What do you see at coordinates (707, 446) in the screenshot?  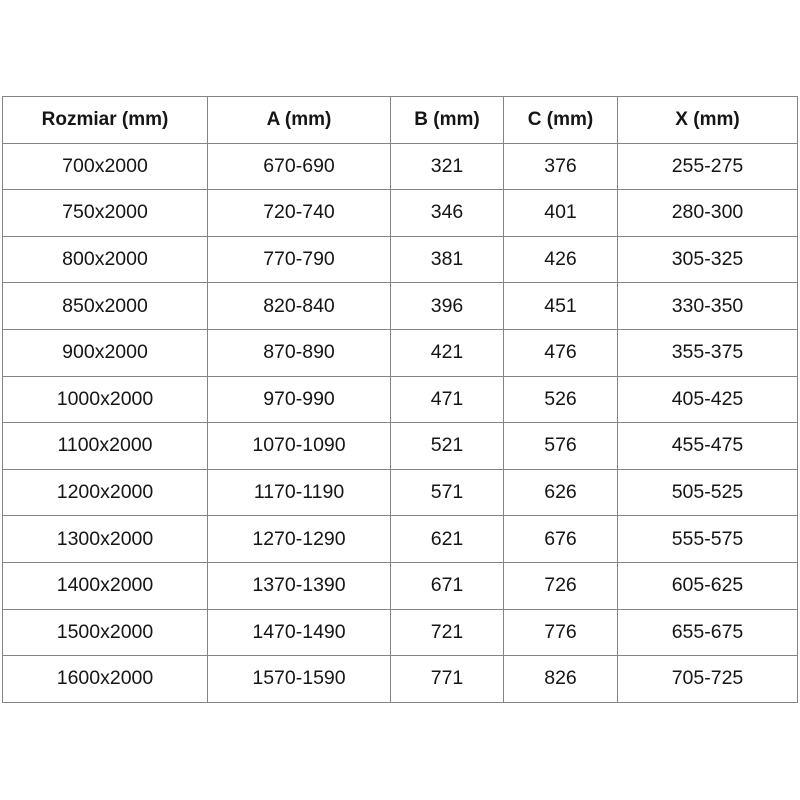 I see `table-cell: 455-475` at bounding box center [707, 446].